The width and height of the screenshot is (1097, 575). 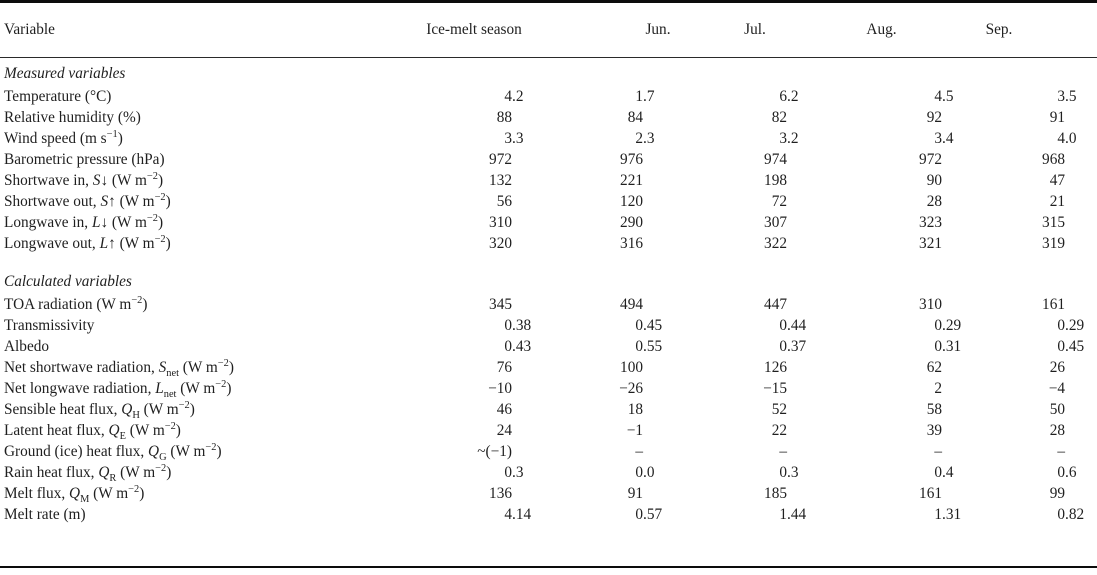 What do you see at coordinates (755, 367) in the screenshot?
I see `value-cell: 126` at bounding box center [755, 367].